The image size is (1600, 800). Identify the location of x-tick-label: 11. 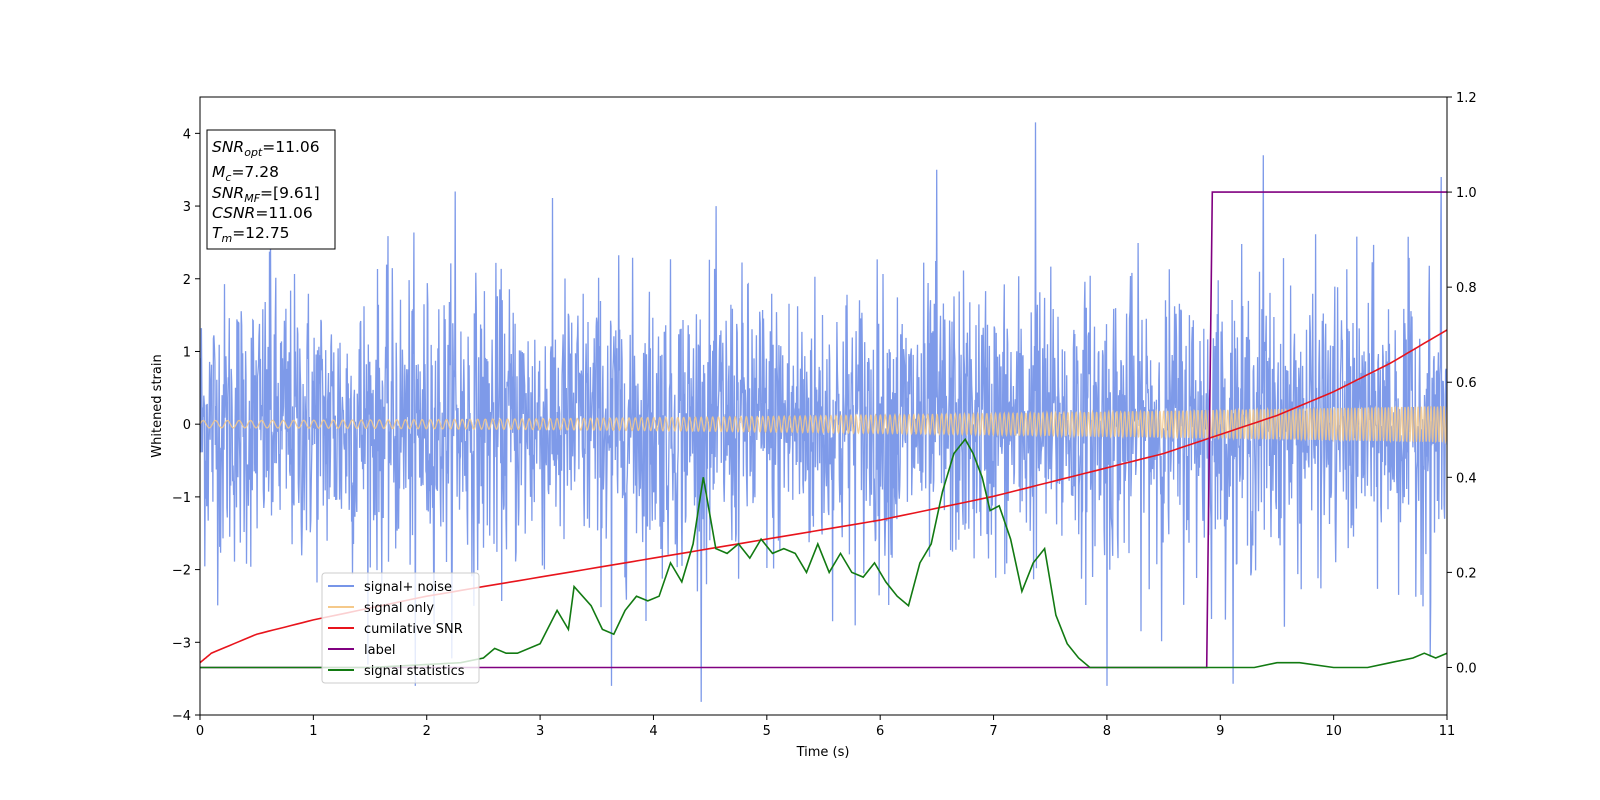
(1447, 731).